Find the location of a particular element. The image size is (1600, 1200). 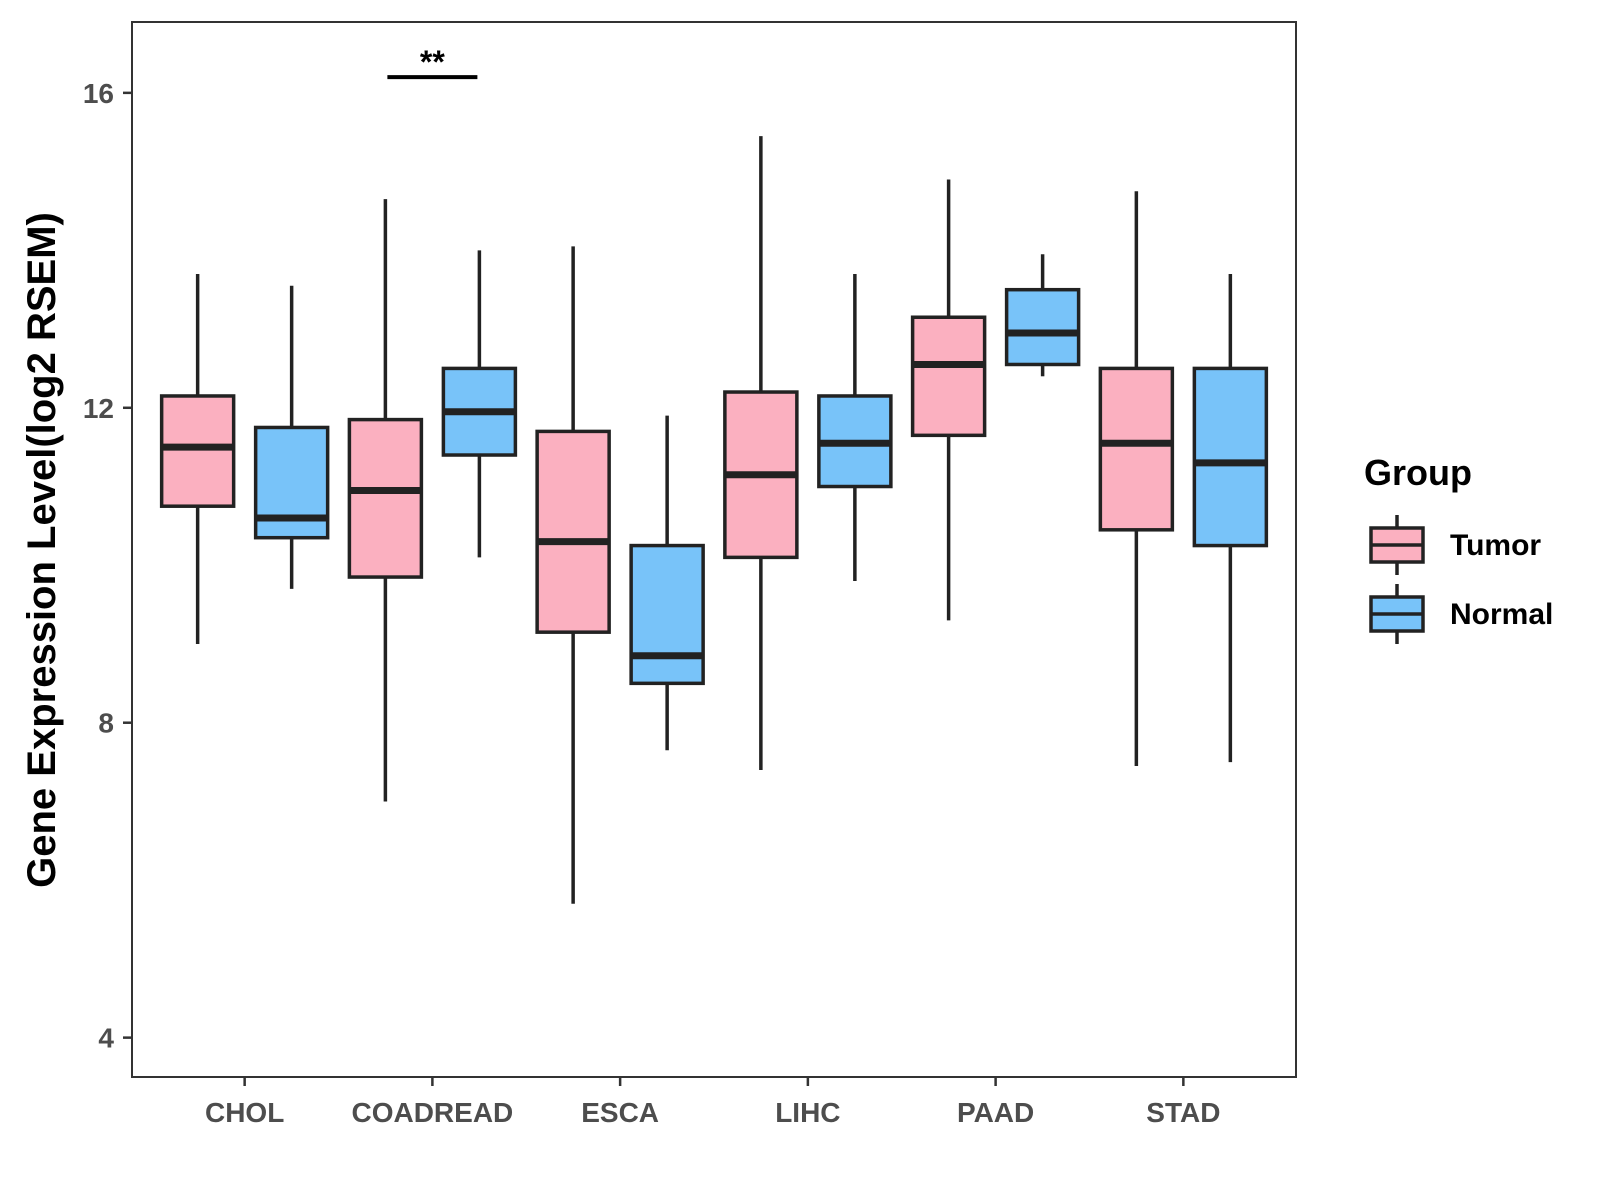

box-normal-paad is located at coordinates (1042, 315).